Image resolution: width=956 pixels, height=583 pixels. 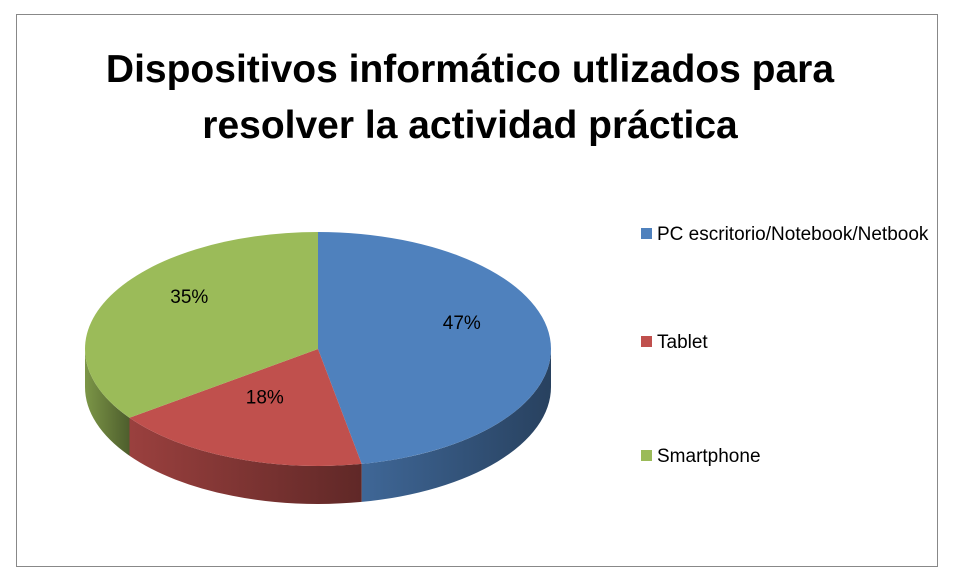 I want to click on legend-label: PC escritorio/Notebook/Netbook, so click(x=793, y=234).